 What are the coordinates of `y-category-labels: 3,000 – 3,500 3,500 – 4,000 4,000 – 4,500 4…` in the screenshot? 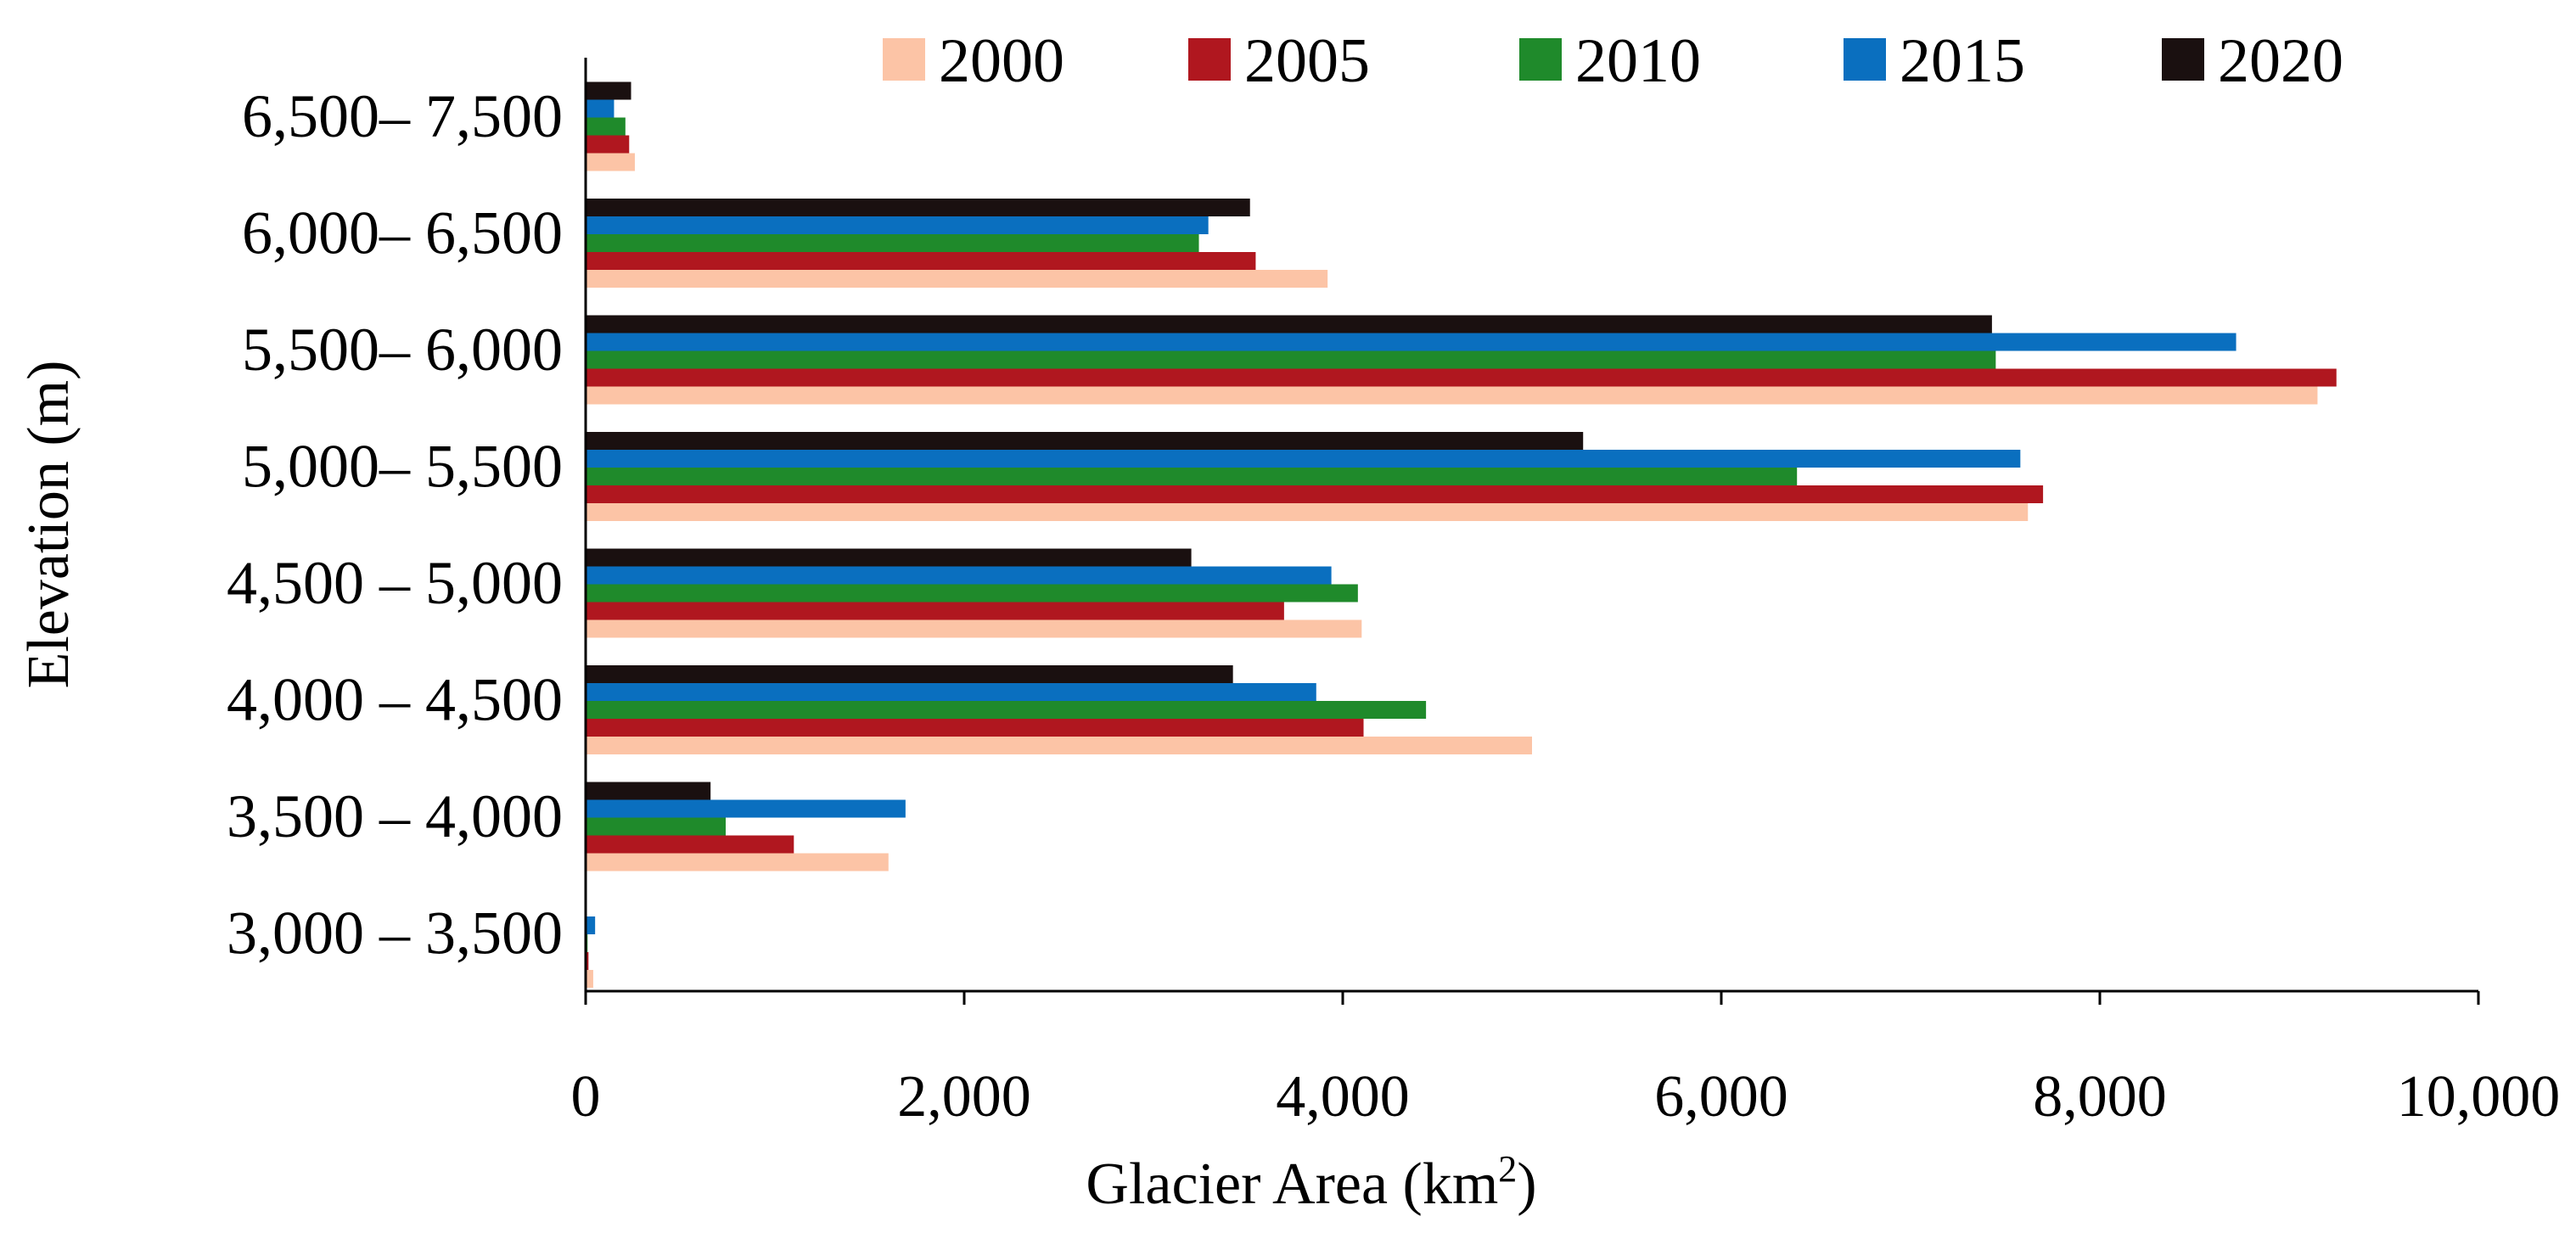 It's located at (395, 524).